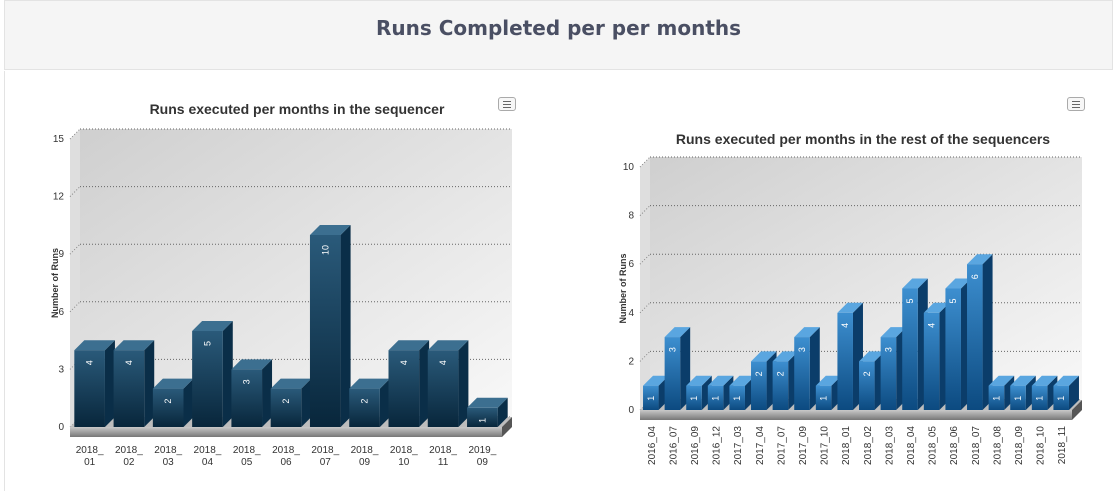  Describe the element at coordinates (695, 445) in the screenshot. I see `x-tick-label: 2016_09` at that location.